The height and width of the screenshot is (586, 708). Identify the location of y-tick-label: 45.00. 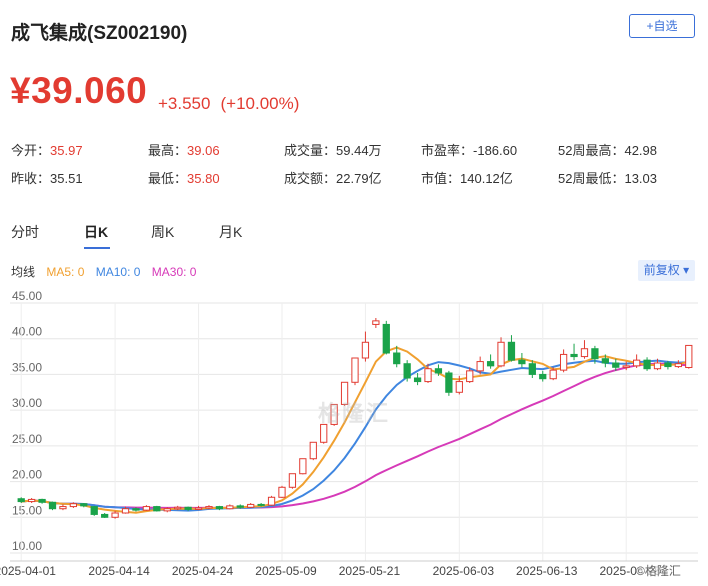
(27, 296).